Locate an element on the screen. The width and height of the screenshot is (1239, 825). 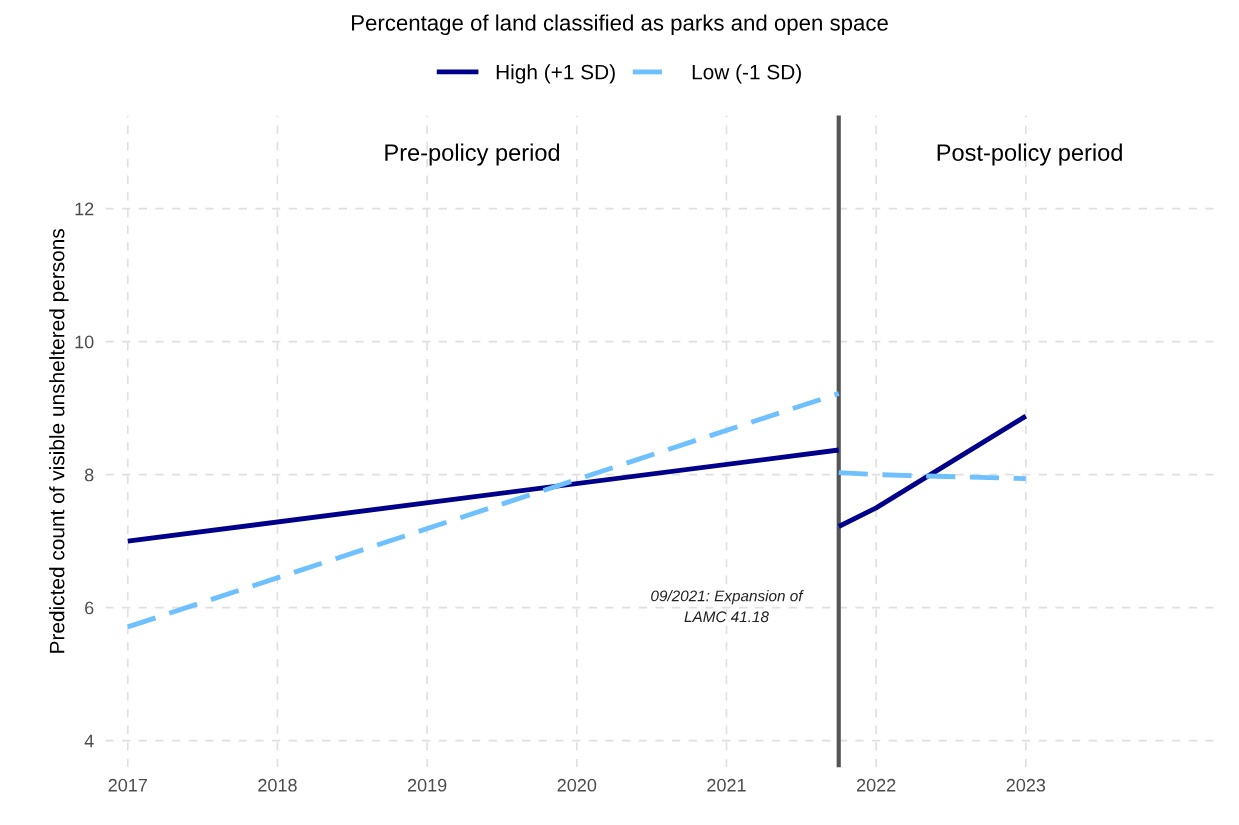
x-tick-label: 2020 is located at coordinates (577, 785).